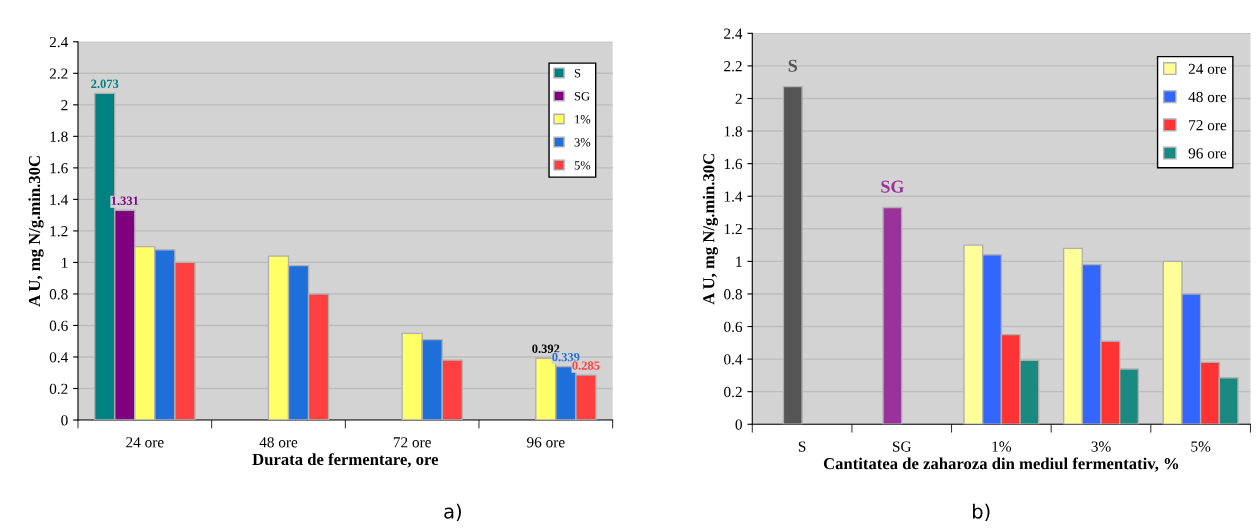 Image resolution: width=1258 pixels, height=529 pixels. Describe the element at coordinates (566, 357) in the screenshot. I see `data-label: 0.339` at that location.